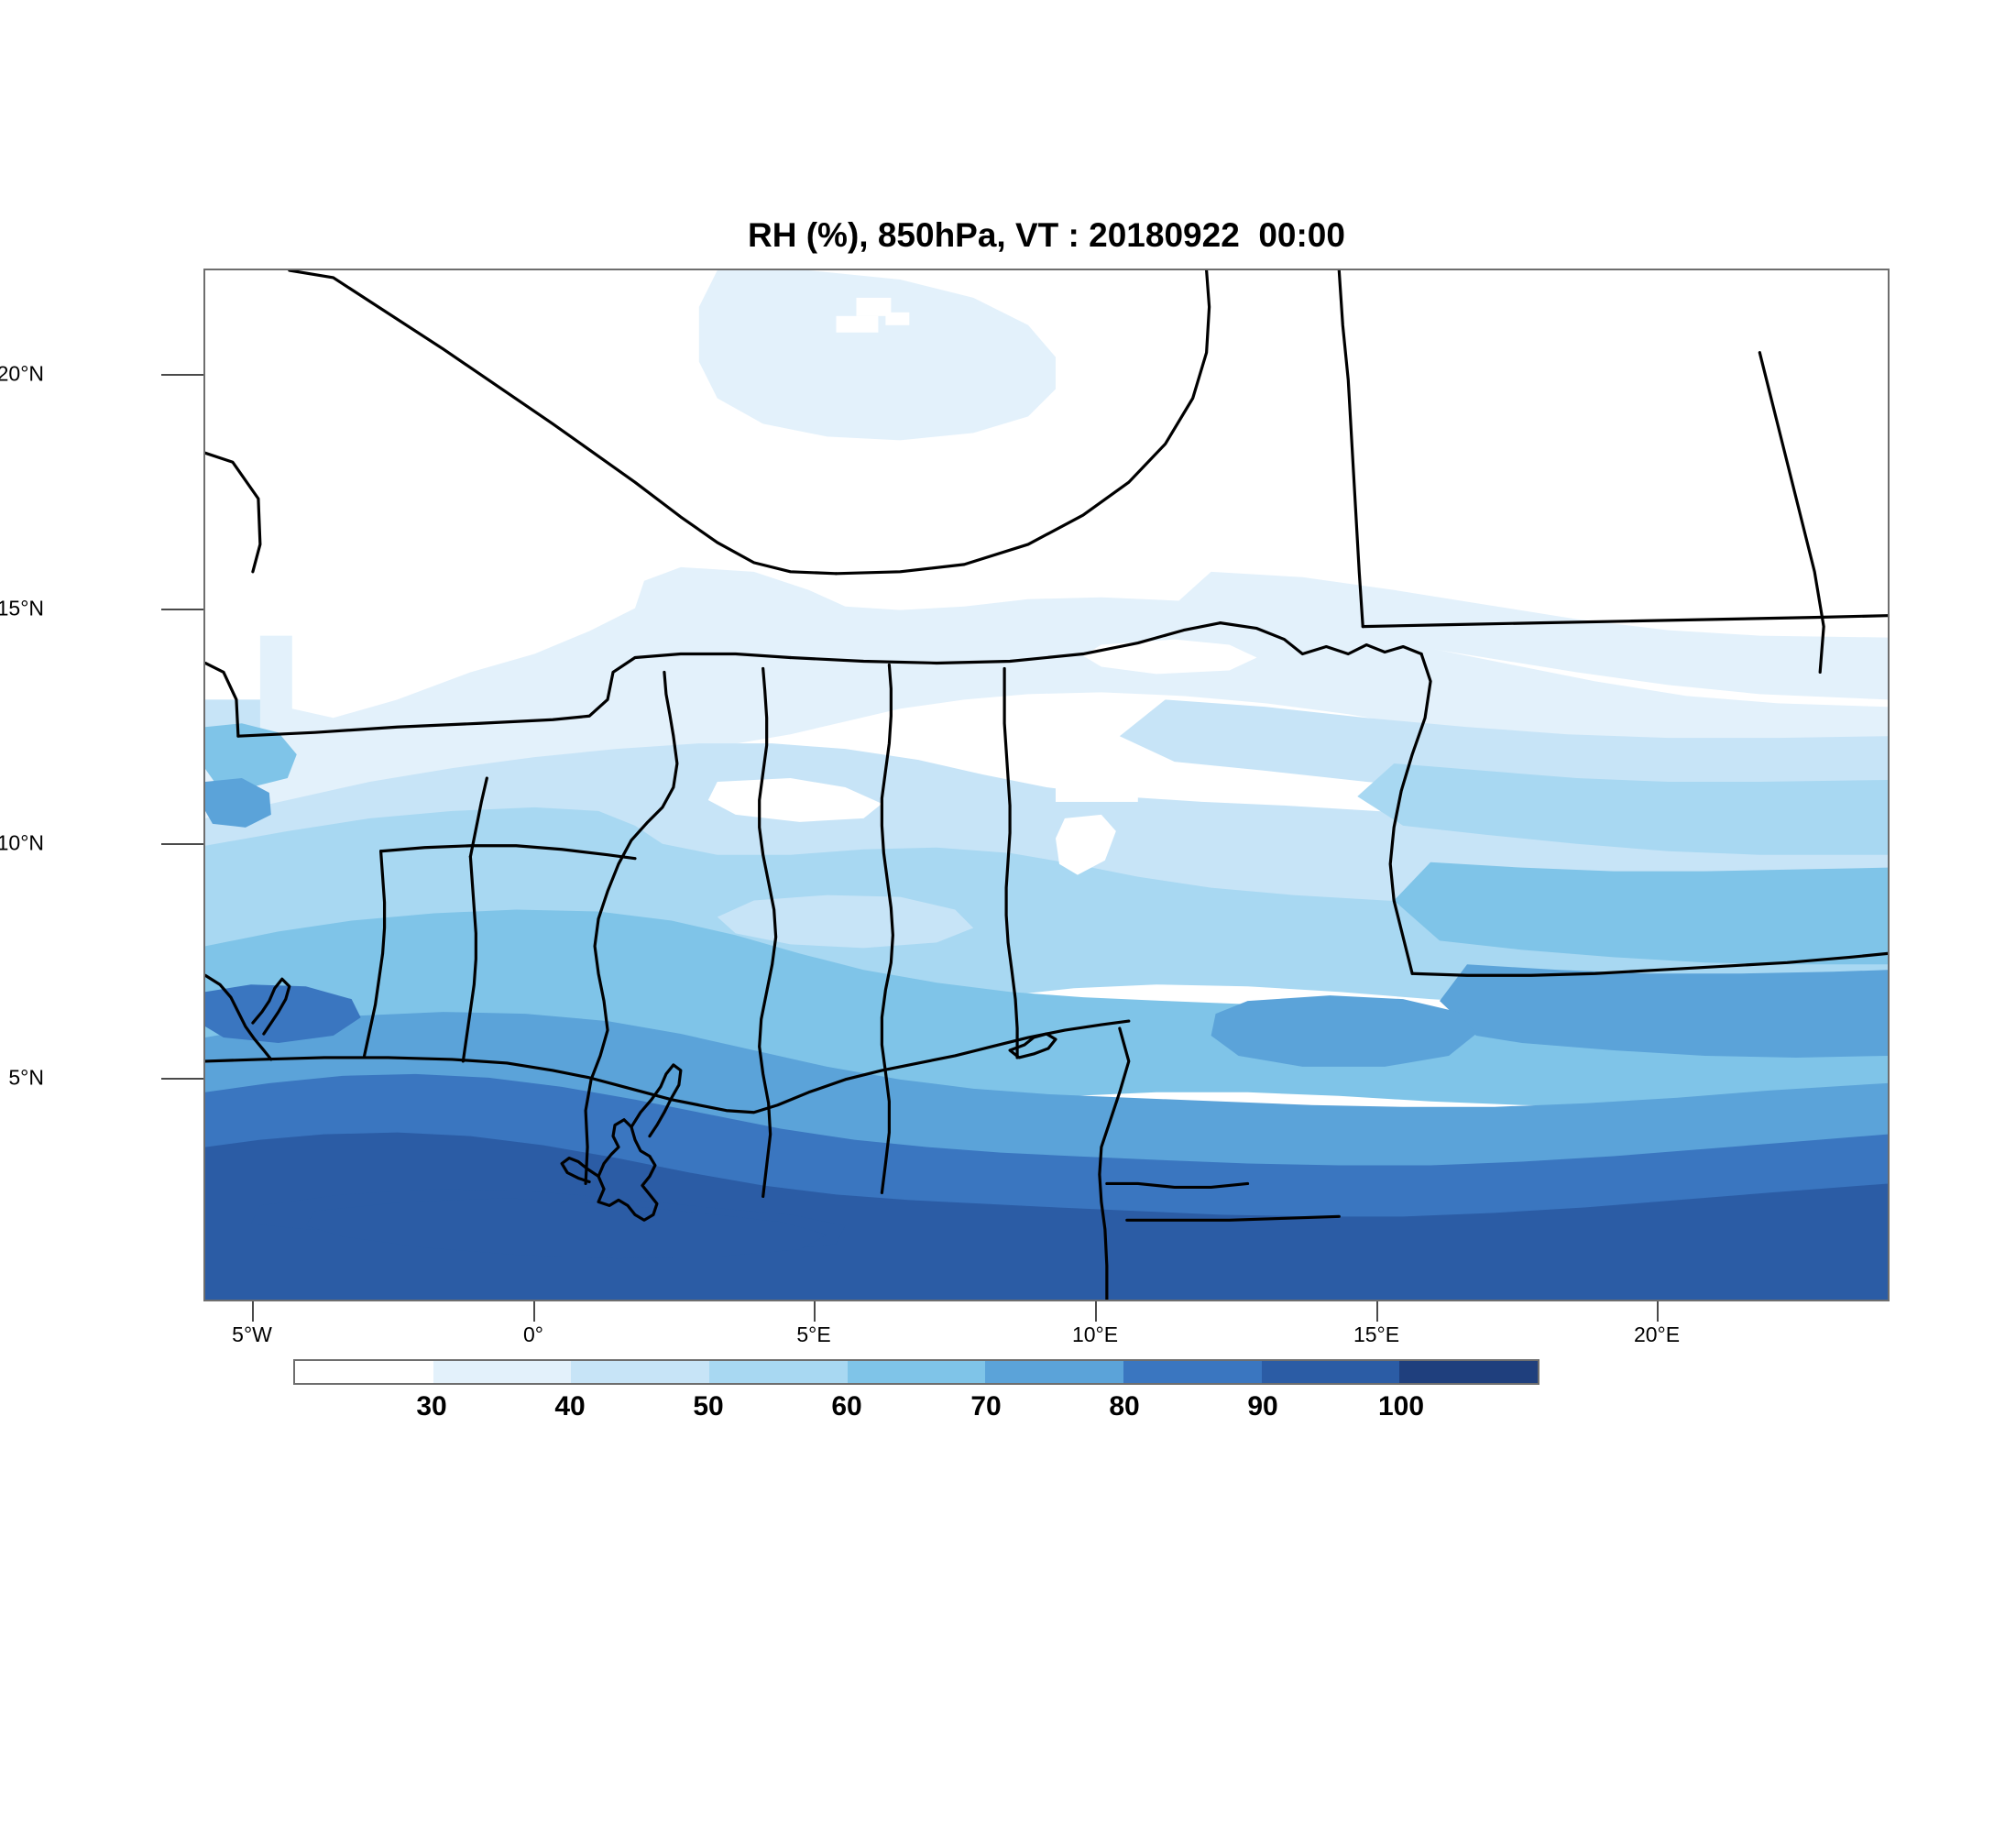  I want to click on ytick-label-10N: 10°N, so click(22, 842).